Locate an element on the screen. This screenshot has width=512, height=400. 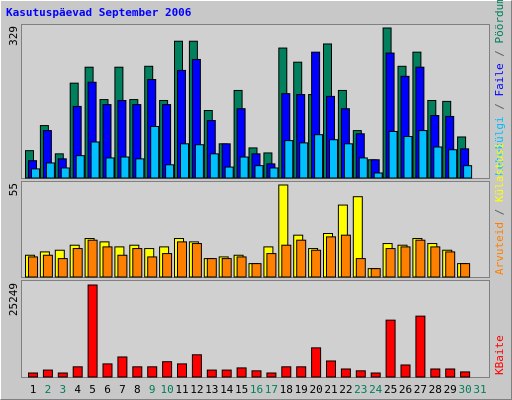
x-tick-label: 27 is located at coordinates (420, 389).